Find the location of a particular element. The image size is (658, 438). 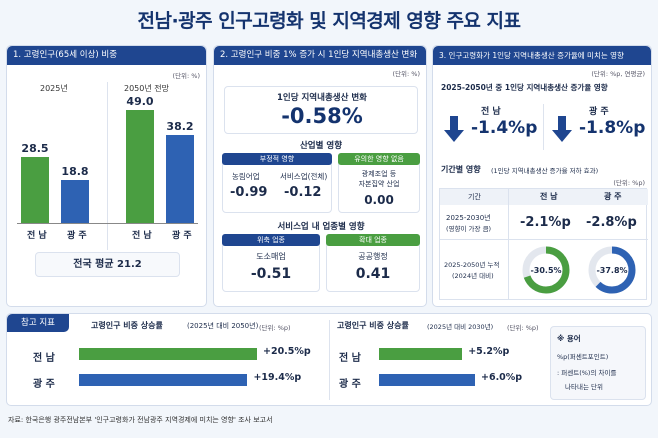

donut-jn: -30.5% is located at coordinates (546, 270).